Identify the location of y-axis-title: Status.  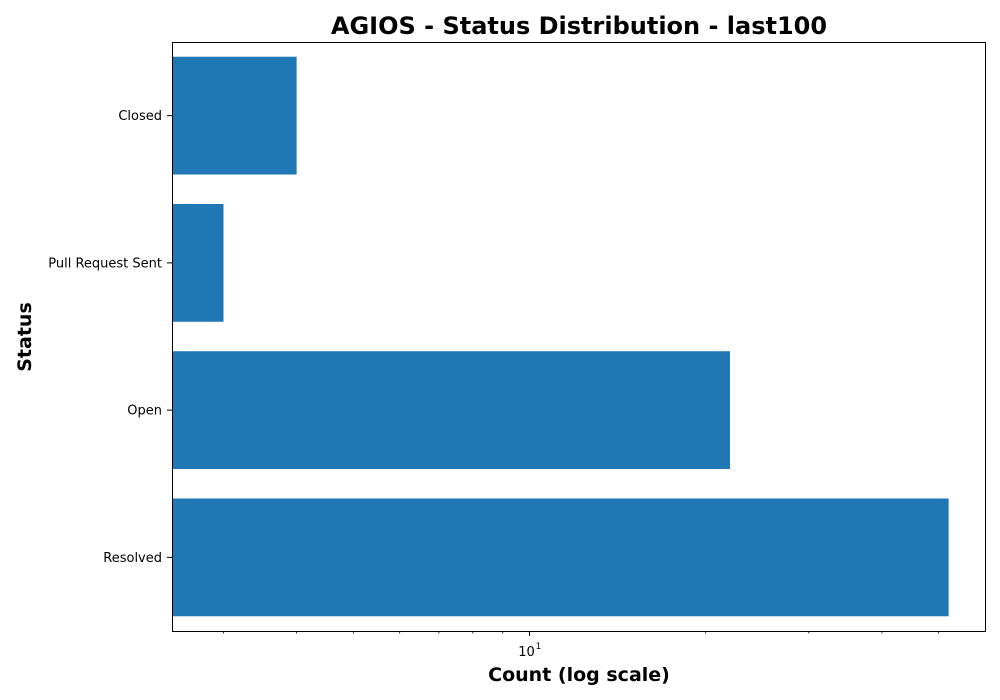
(25, 337).